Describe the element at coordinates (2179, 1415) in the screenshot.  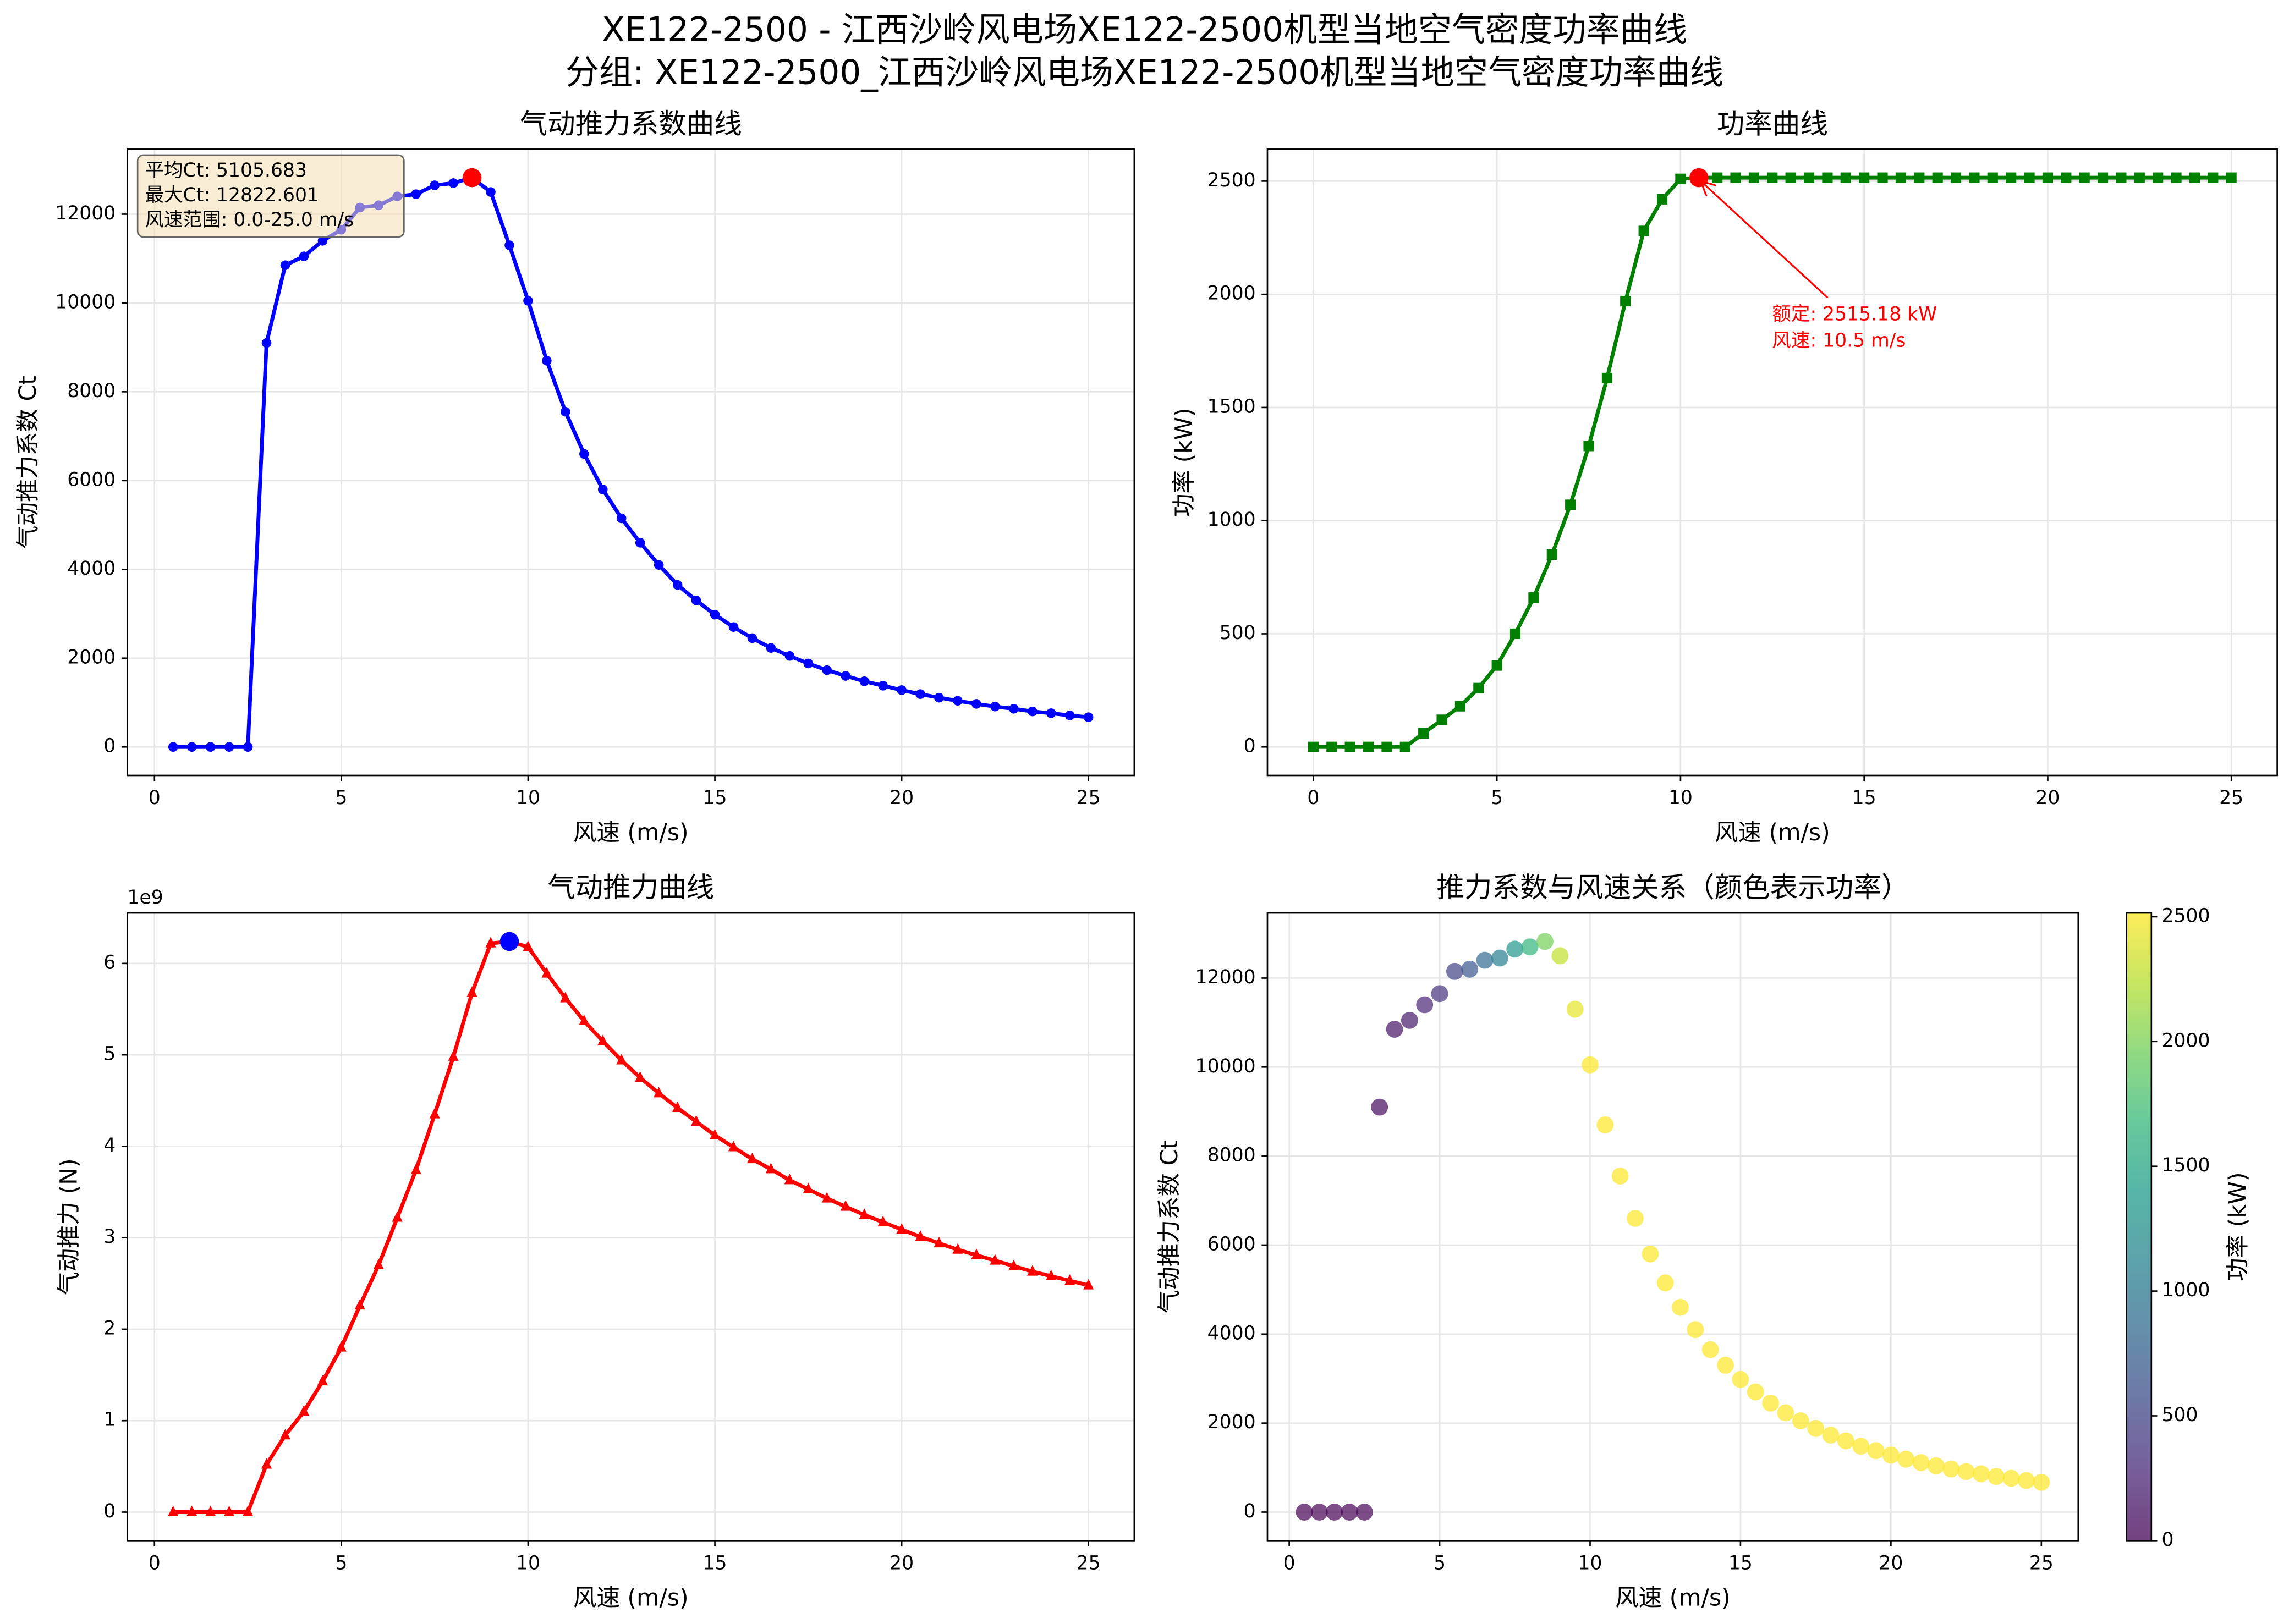
I see `colorbar-tick-label: 500` at that location.